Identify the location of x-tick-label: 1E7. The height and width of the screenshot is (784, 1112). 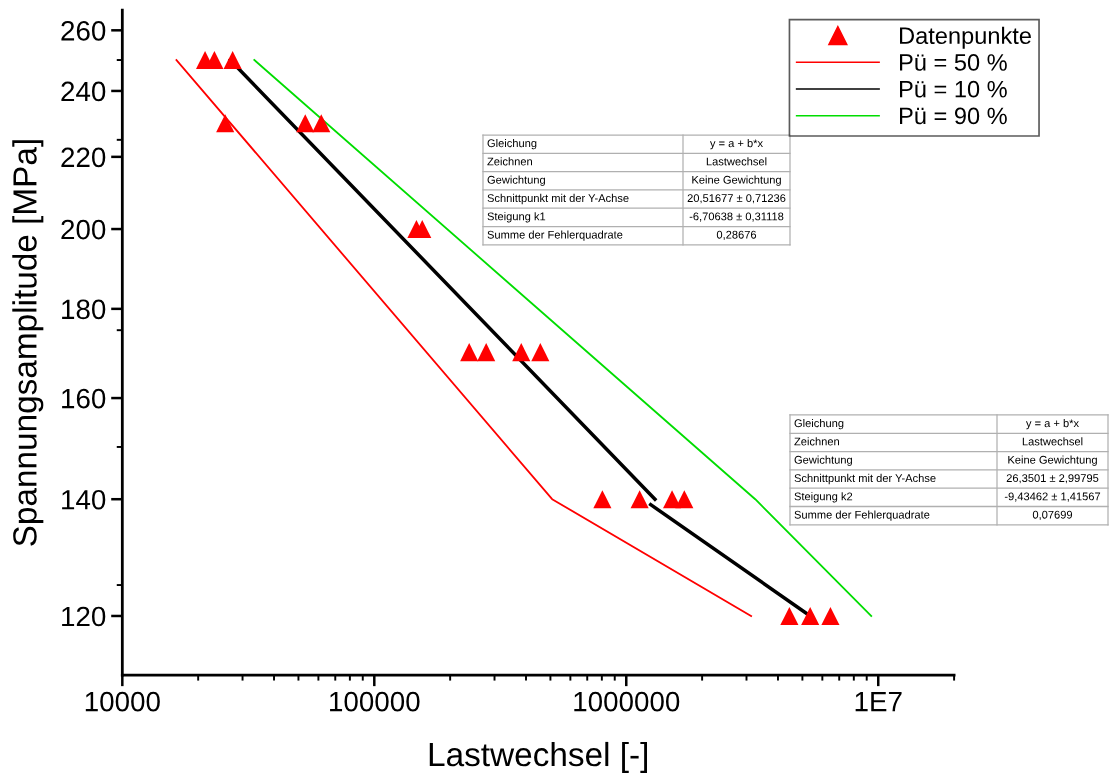
(878, 702).